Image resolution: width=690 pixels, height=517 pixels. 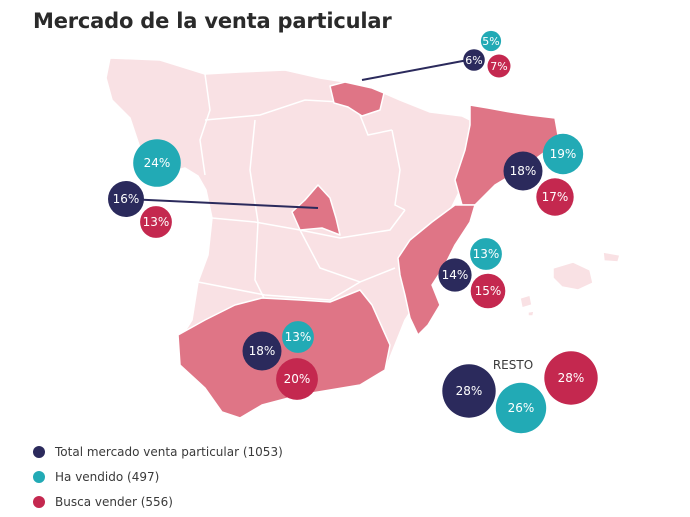 I want to click on bubble-label-vendido-2: 19%, so click(x=563, y=154).